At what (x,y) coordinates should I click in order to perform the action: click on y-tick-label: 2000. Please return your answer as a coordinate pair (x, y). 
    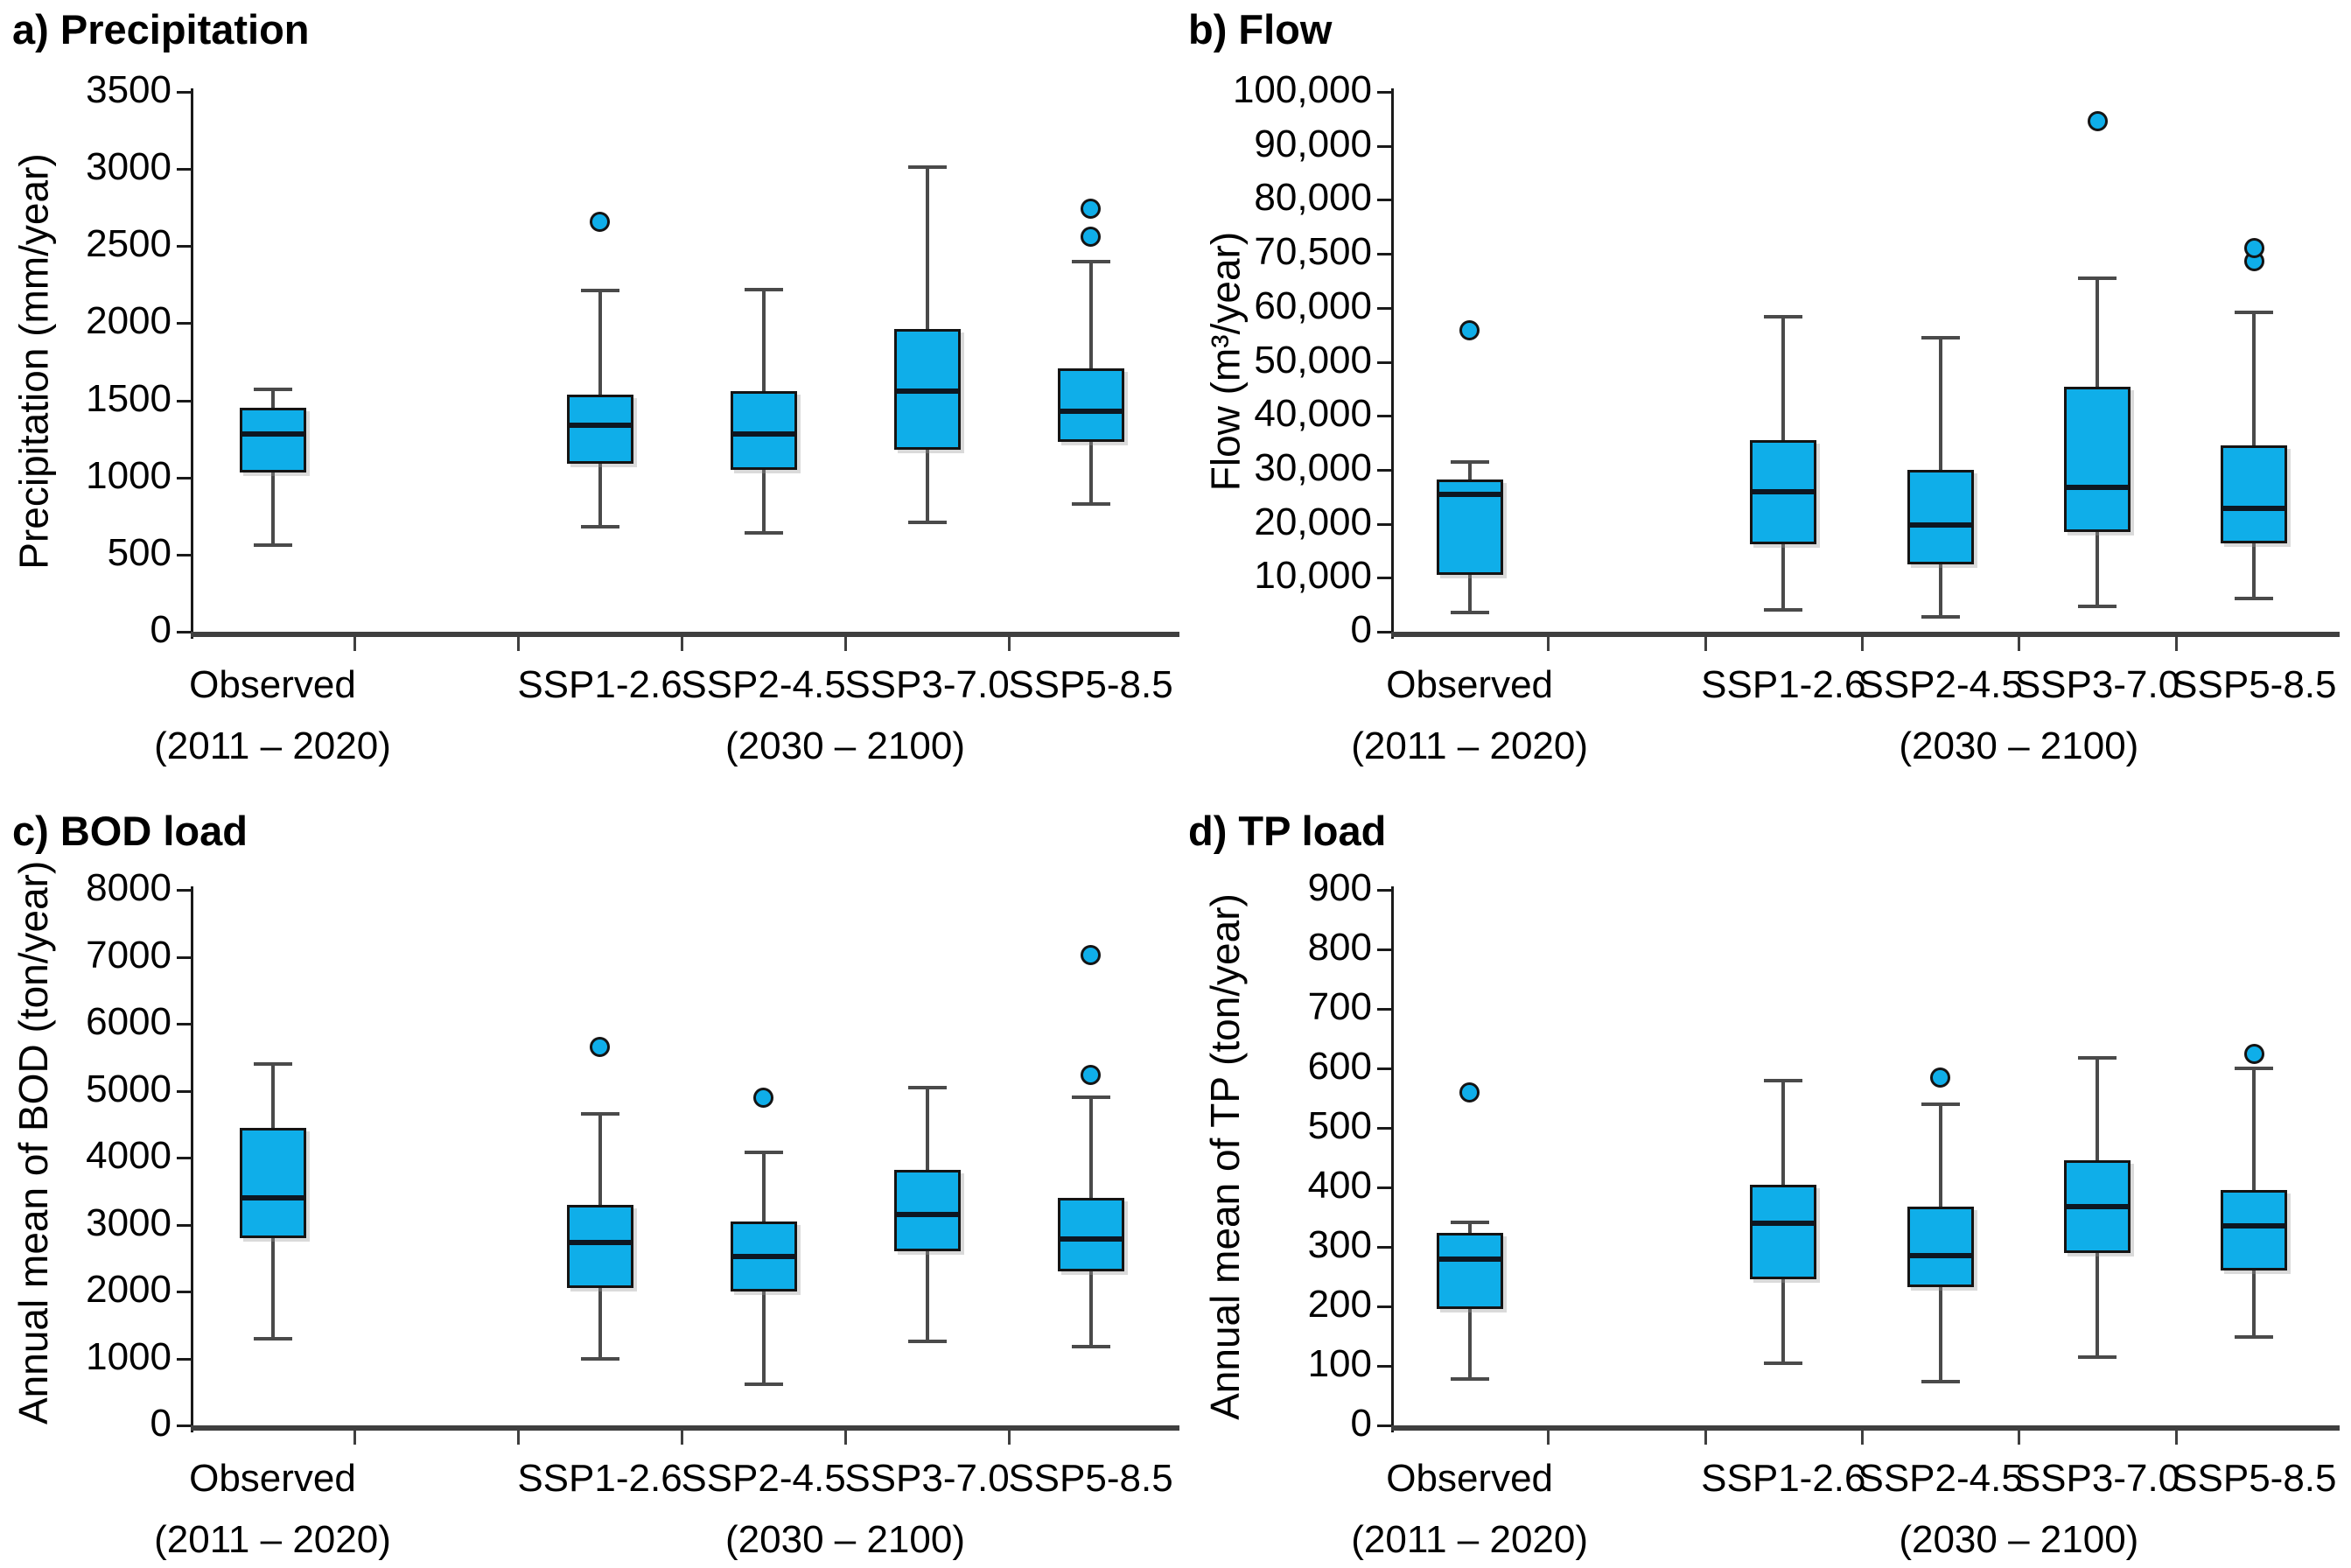
    Looking at the image, I should click on (128, 1289).